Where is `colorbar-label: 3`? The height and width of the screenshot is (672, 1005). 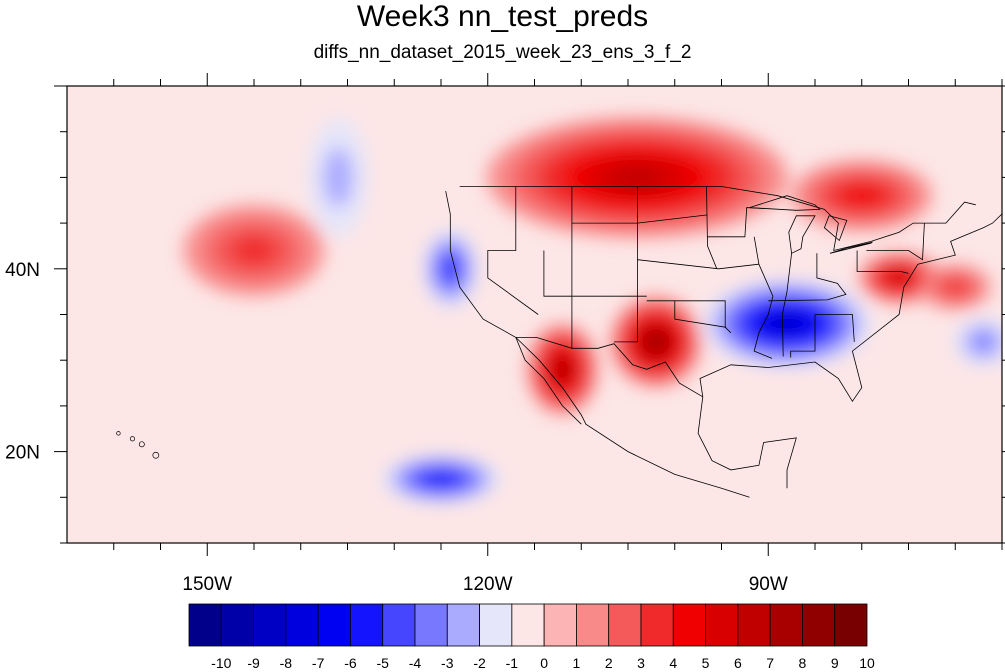 colorbar-label: 3 is located at coordinates (641, 663).